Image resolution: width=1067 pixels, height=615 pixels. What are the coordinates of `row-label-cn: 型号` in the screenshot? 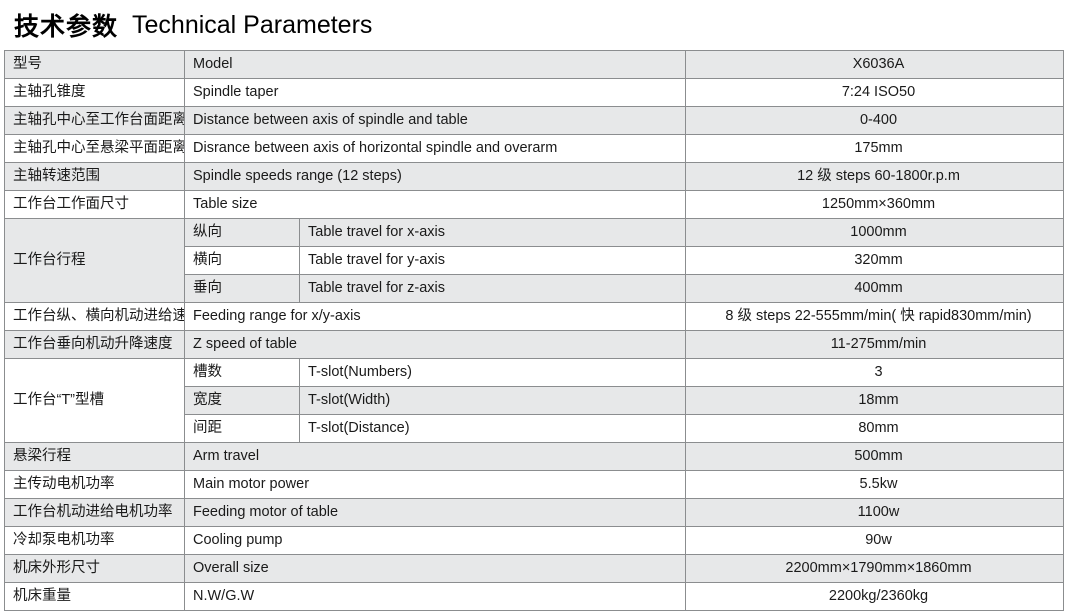 It's located at (94, 64).